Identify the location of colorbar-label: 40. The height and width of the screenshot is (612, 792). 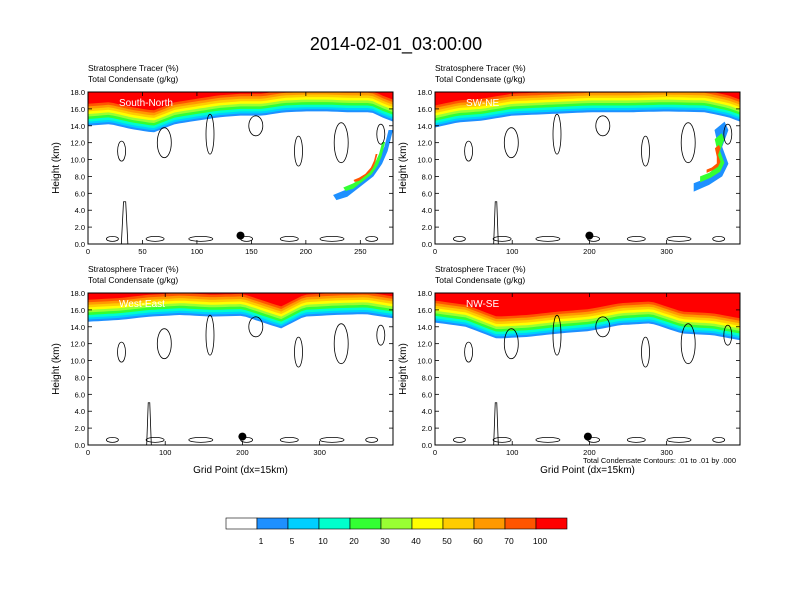
(416, 541).